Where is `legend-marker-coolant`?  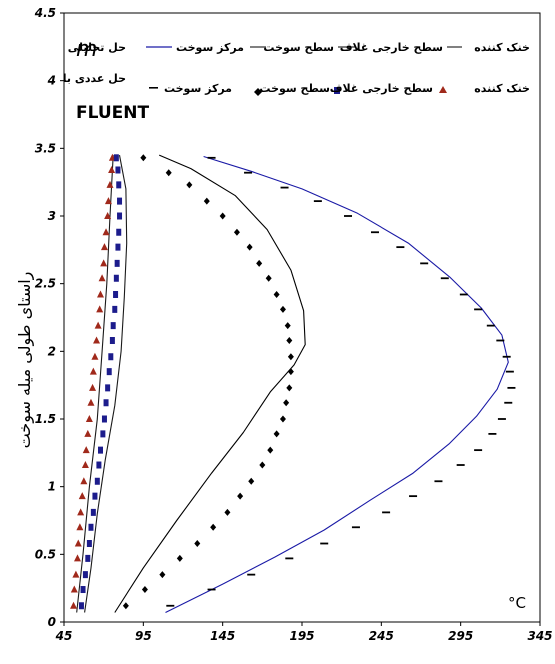 legend-marker-coolant is located at coordinates (443, 89).